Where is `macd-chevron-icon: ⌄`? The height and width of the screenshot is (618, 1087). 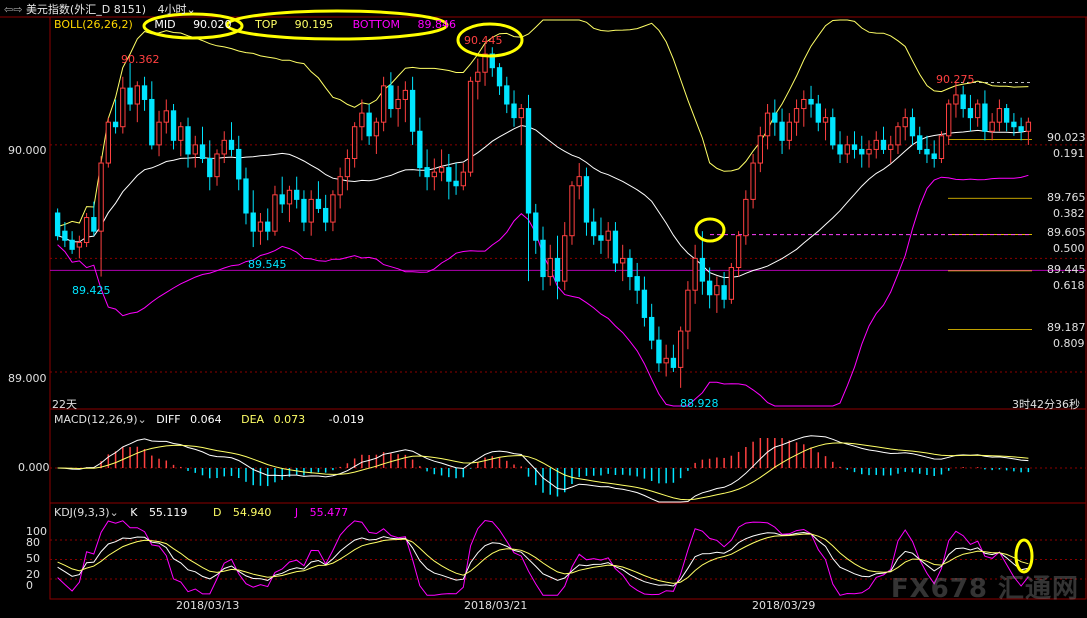
macd-chevron-icon: ⌄ is located at coordinates (142, 419).